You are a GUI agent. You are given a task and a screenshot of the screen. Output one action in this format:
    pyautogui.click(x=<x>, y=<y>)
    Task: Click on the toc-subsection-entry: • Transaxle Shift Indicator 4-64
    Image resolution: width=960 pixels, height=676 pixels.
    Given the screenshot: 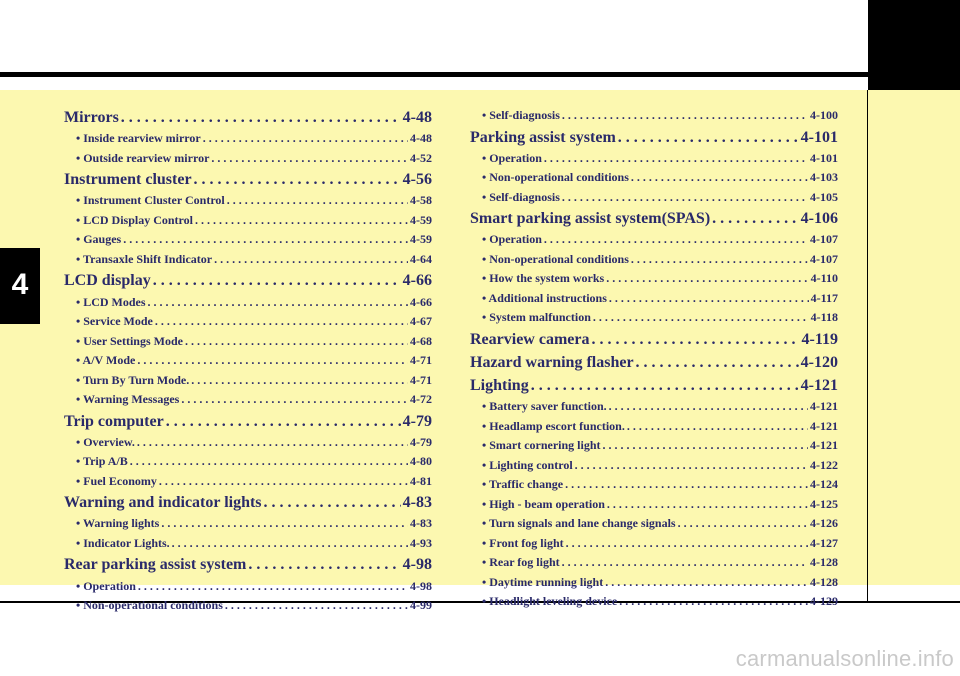 What is the action you would take?
    pyautogui.click(x=248, y=260)
    